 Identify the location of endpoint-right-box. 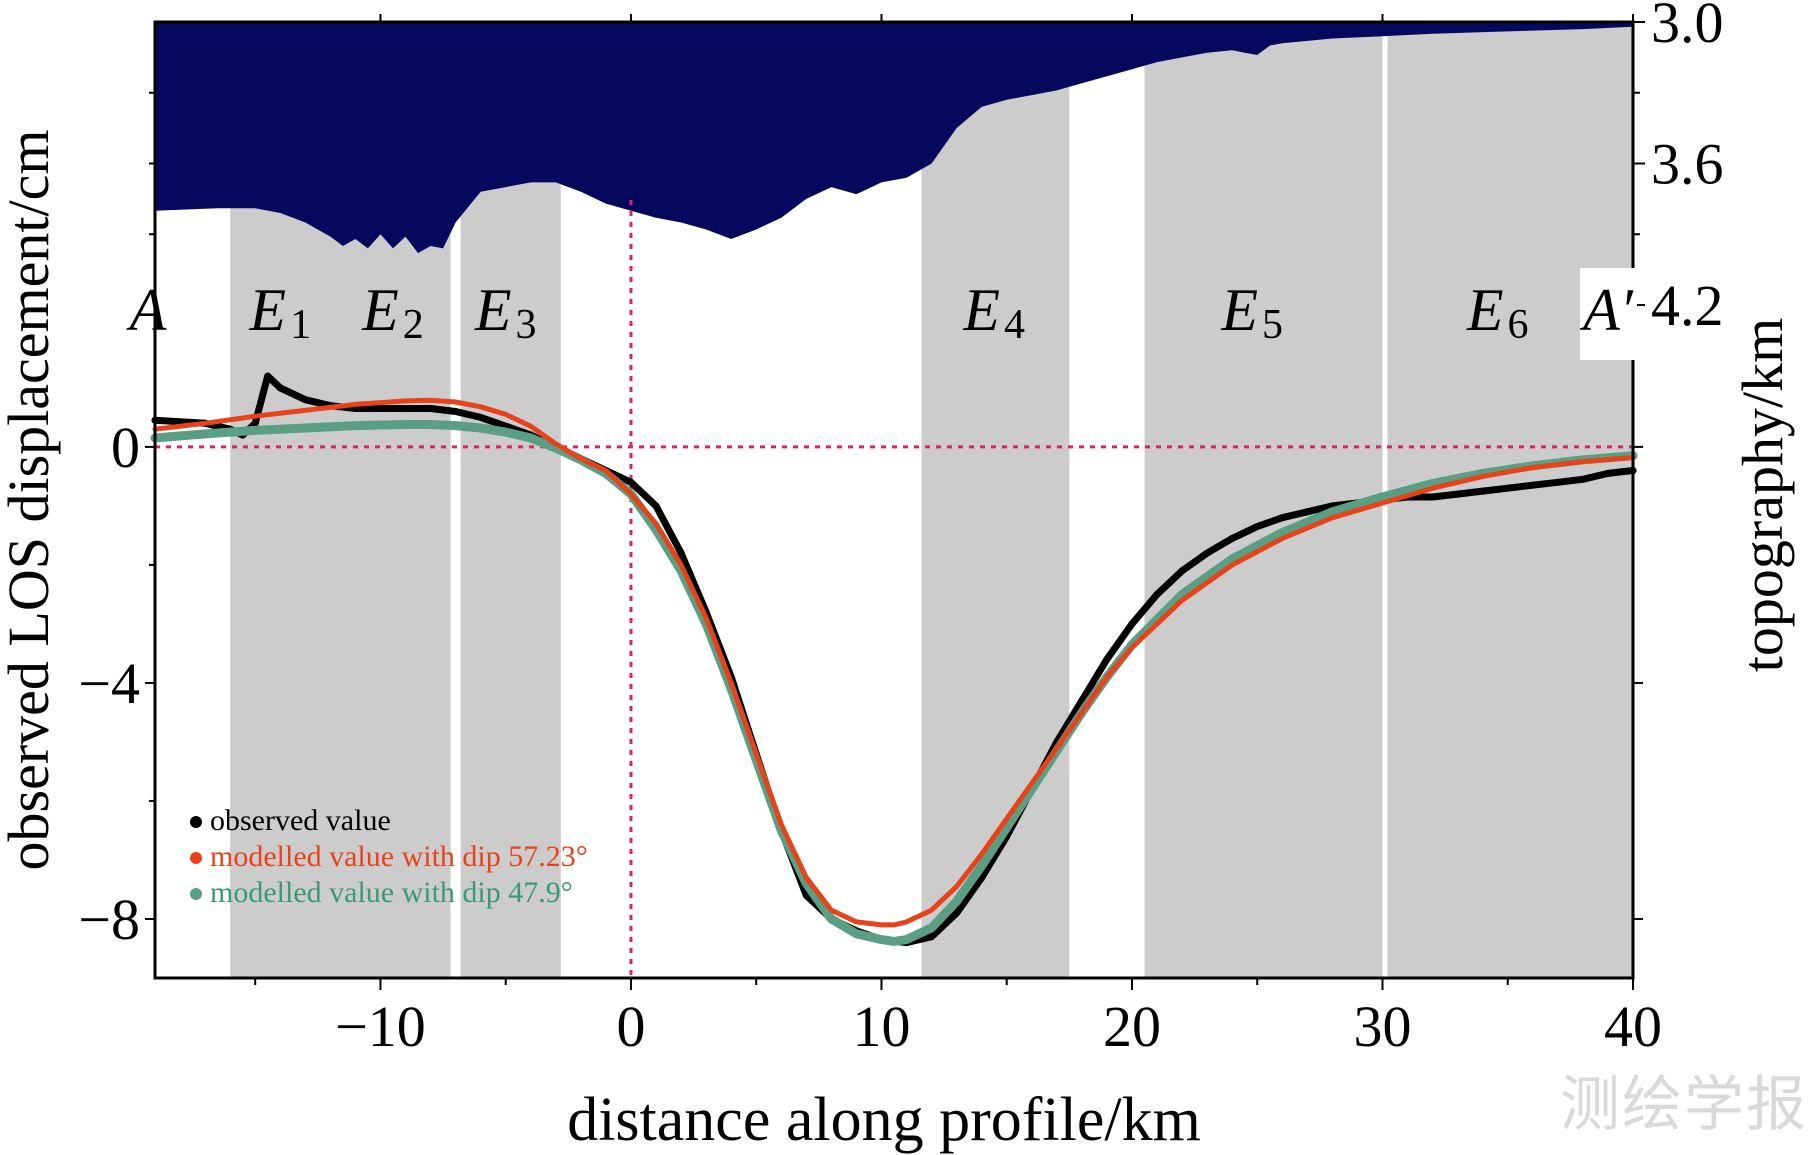
(1608, 314).